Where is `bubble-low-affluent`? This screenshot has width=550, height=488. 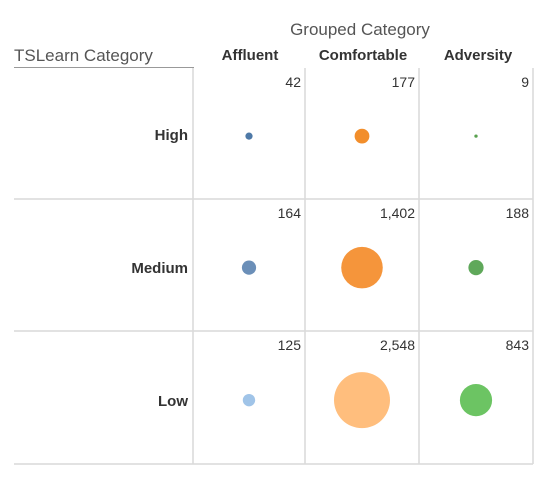
bubble-low-affluent is located at coordinates (249, 400).